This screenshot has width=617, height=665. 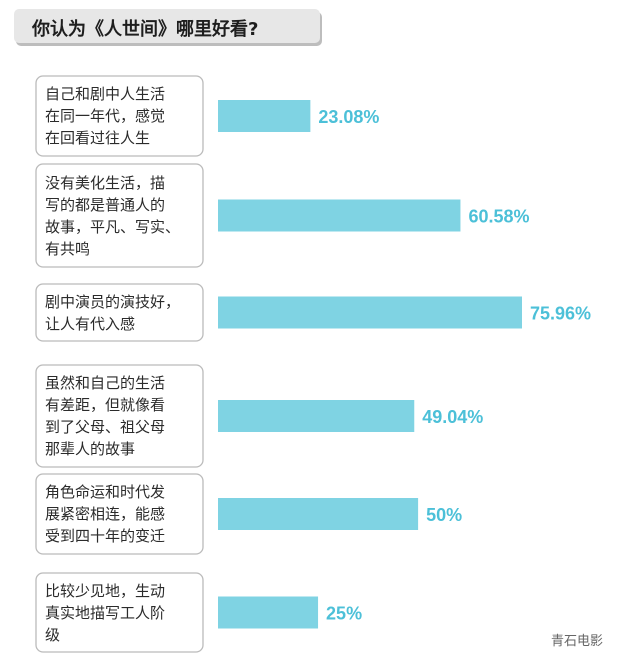 What do you see at coordinates (105, 116) in the screenshot?
I see `category-label: 自己和剧中人生活 在同一年代，感觉 在回看过往人生` at bounding box center [105, 116].